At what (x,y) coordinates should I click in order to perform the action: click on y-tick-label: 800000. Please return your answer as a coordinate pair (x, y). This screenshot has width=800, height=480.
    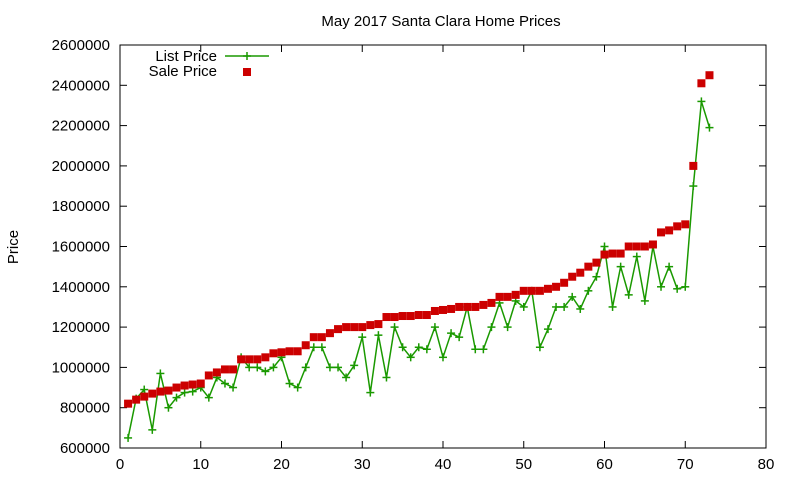
    Looking at the image, I should click on (85, 408).